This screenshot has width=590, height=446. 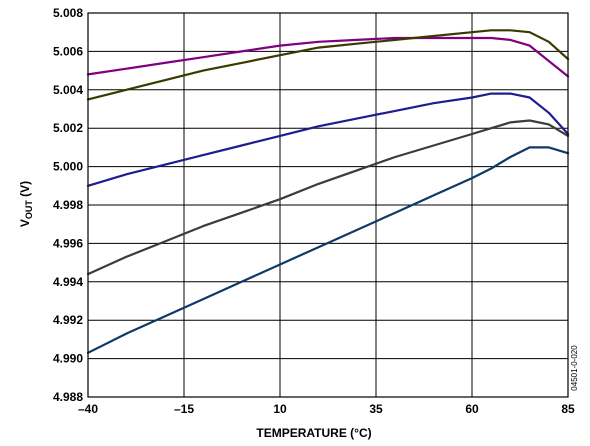 I want to click on x-tick-label: –15, so click(x=184, y=409).